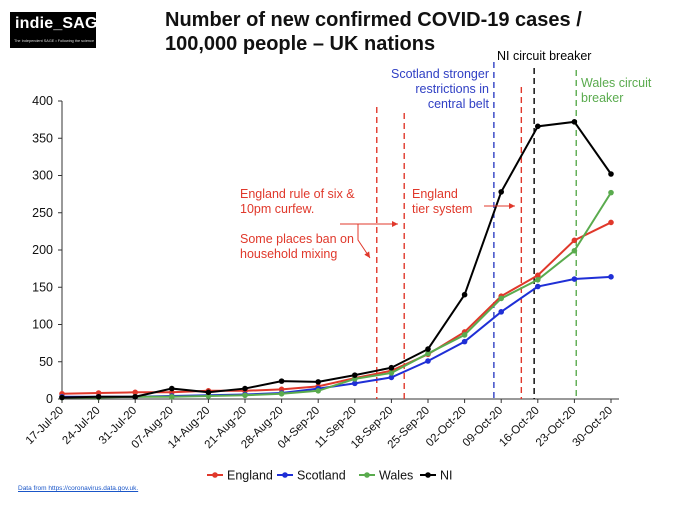  What do you see at coordinates (373, 20) in the screenshot?
I see `chart-title-line-1: Number of new confirmed COVID-19 cases /` at bounding box center [373, 20].